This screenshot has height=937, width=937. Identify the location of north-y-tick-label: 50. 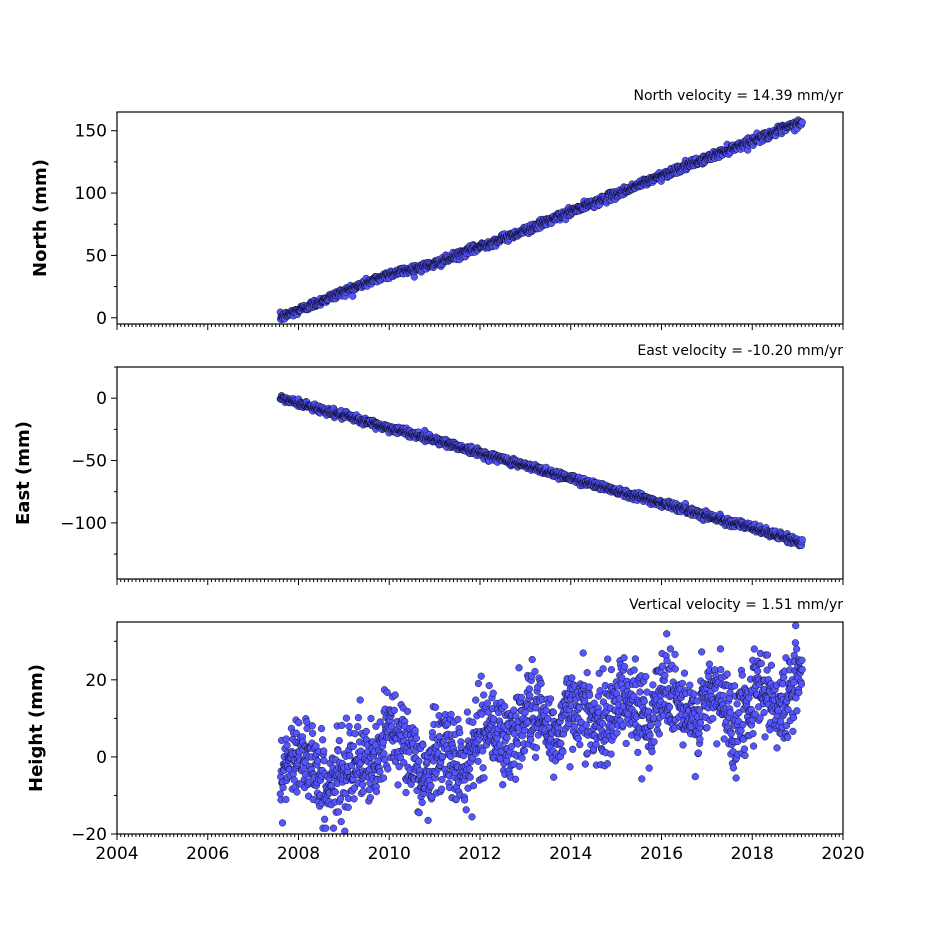
(96, 256).